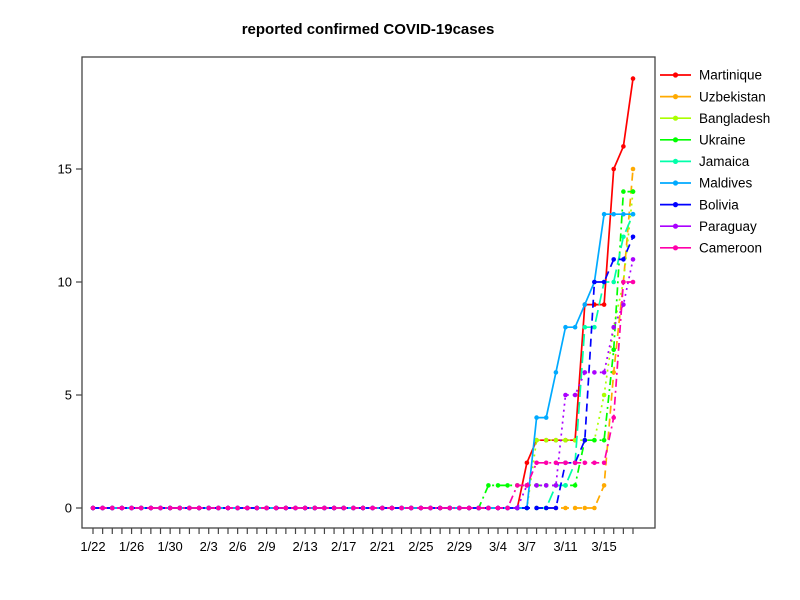 The height and width of the screenshot is (600, 800). Describe the element at coordinates (711, 248) in the screenshot. I see `legend-item-cameroon: Cameroon` at that location.